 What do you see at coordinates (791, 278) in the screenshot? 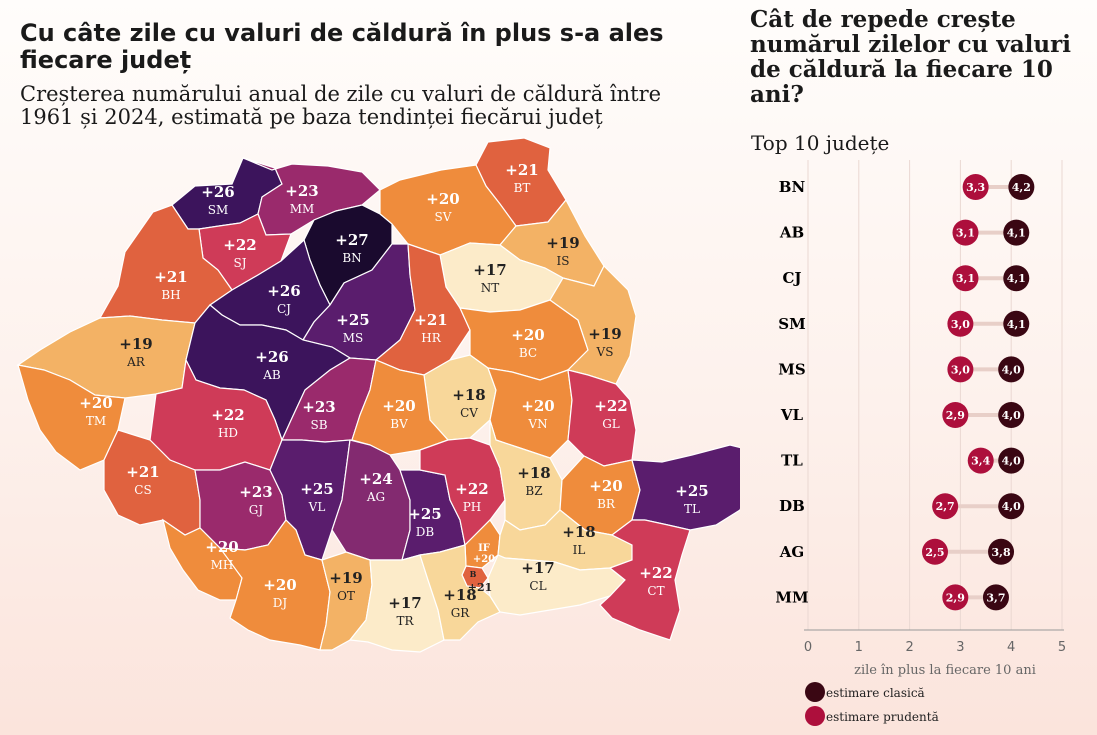
I see `category-label: CJ` at bounding box center [791, 278].